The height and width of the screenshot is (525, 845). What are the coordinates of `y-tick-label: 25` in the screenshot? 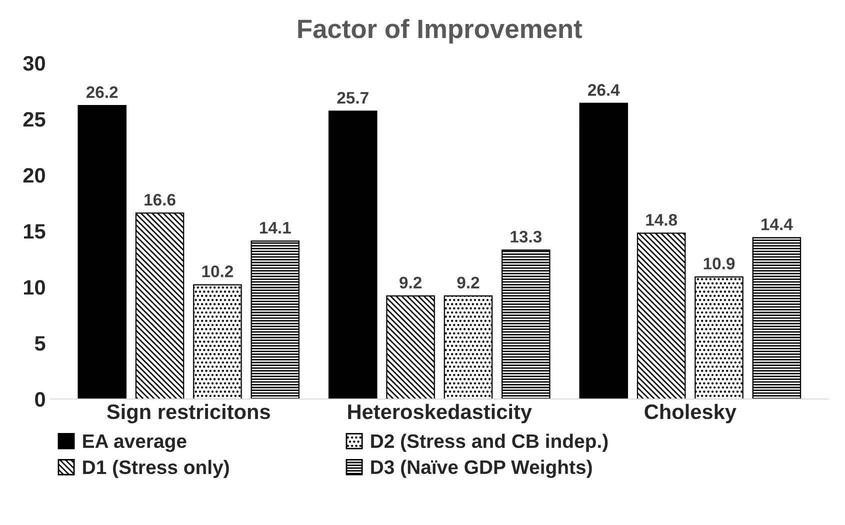 It's located at (34, 119).